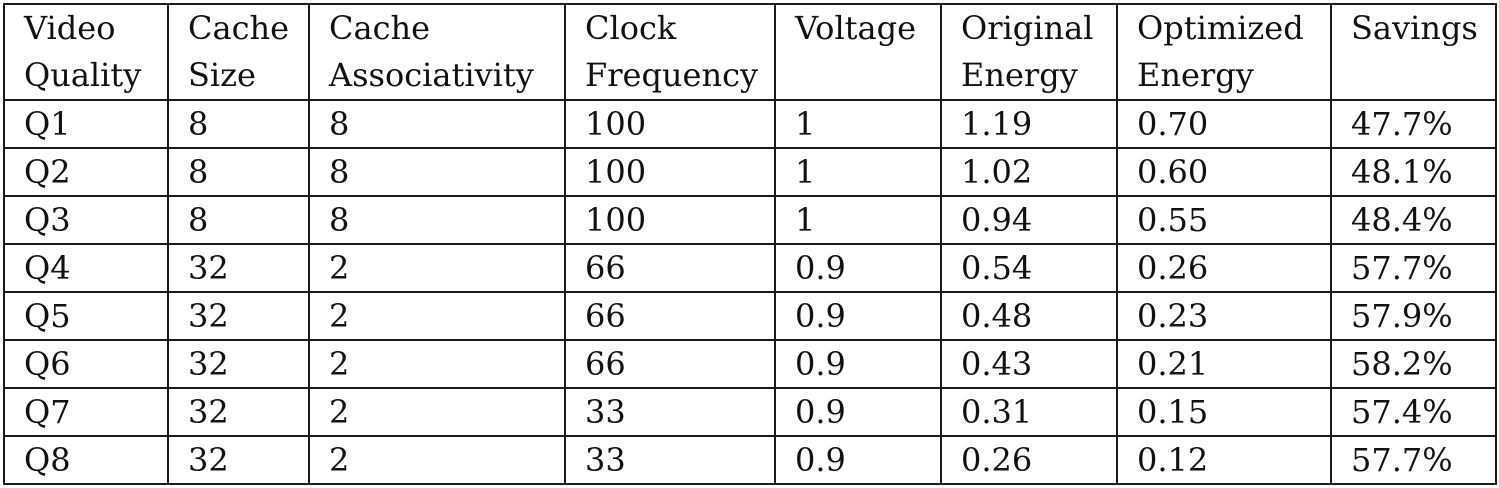 The height and width of the screenshot is (488, 1499). Describe the element at coordinates (1224, 124) in the screenshot. I see `cell-optimized-energy: 0.70` at that location.